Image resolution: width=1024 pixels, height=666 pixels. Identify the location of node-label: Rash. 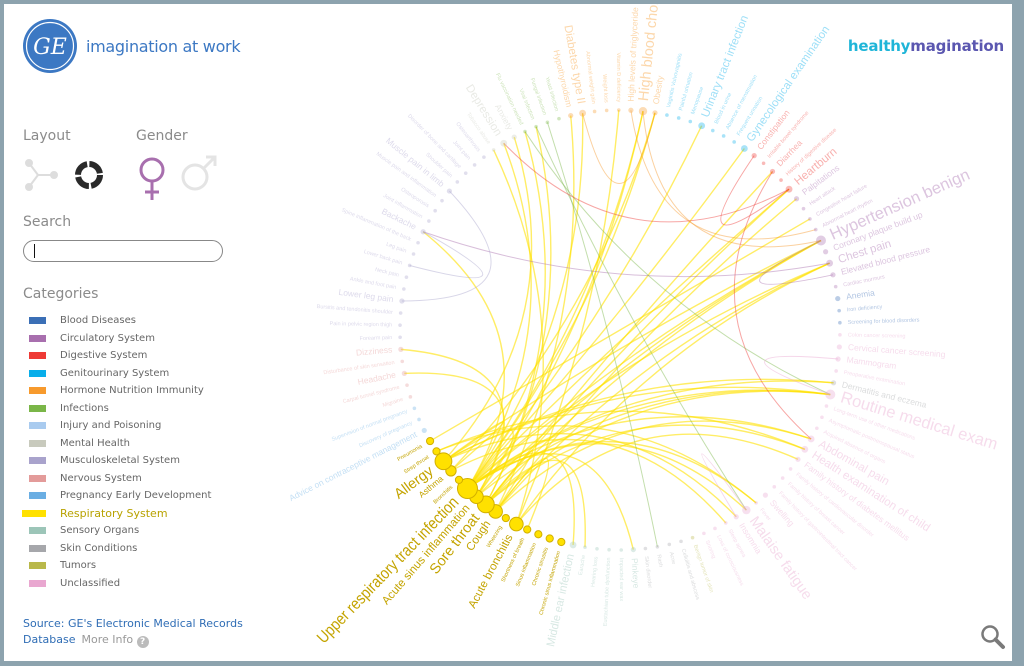
(659, 561).